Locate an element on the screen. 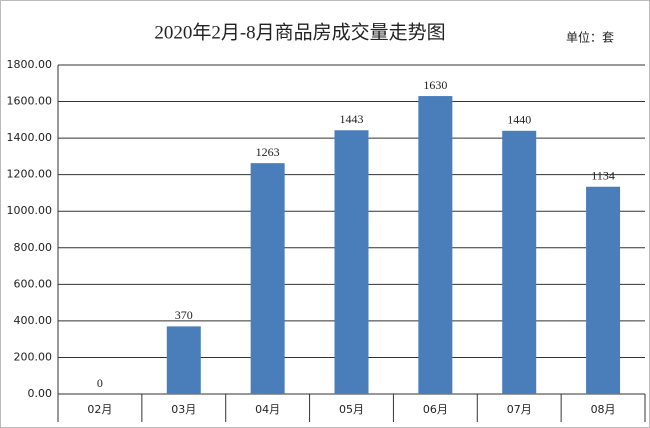 This screenshot has height=428, width=650. x-tick-label: 02月 is located at coordinates (99, 409).